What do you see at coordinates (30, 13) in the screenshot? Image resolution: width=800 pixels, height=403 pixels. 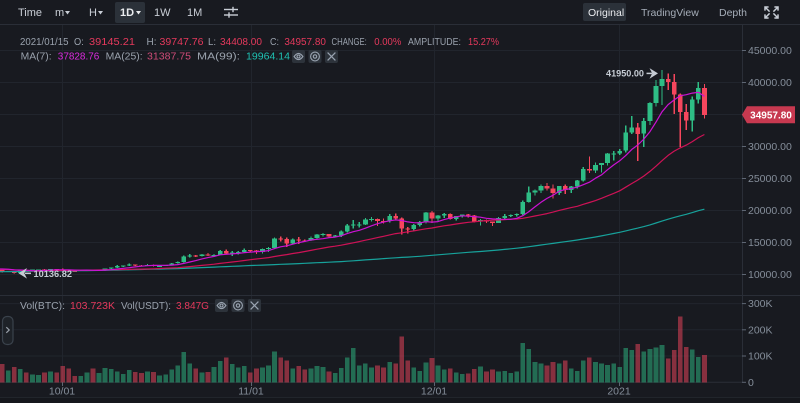 I see `svg-text: Time` at bounding box center [30, 13].